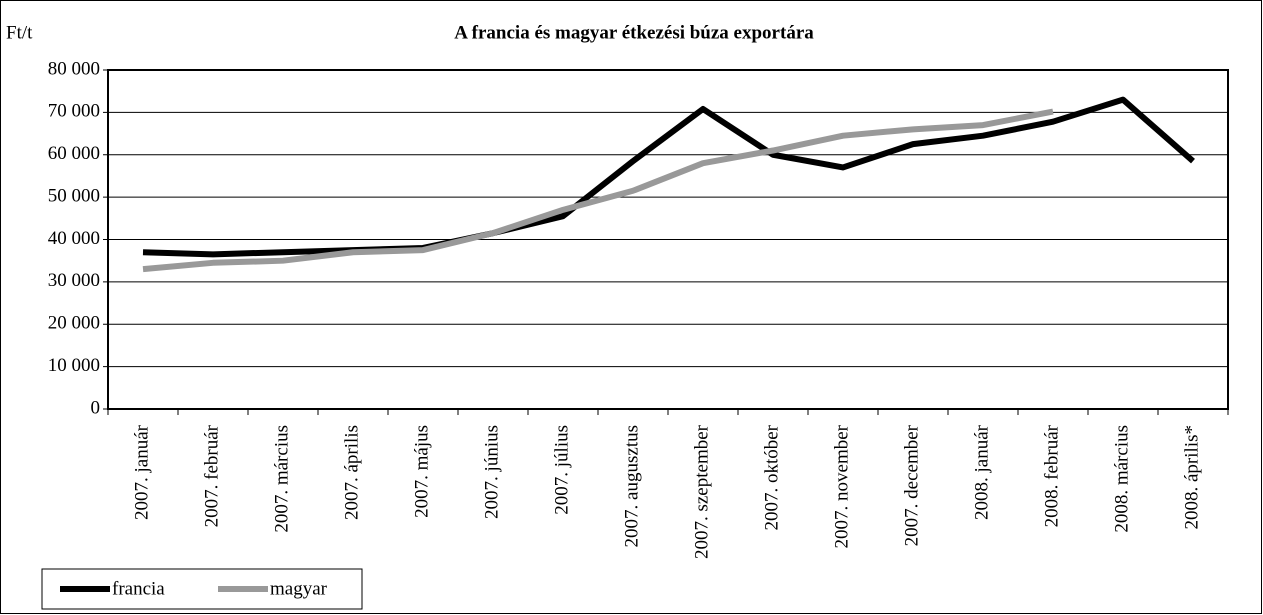  I want to click on y-axis-label: Ft/t, so click(19, 32).